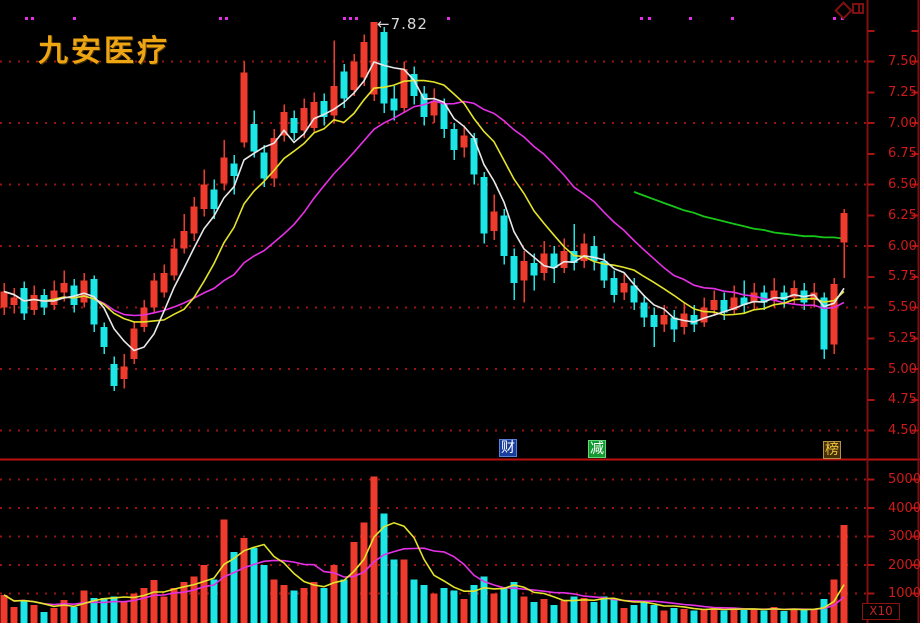 This screenshot has height=623, width=920. Describe the element at coordinates (858, 8) in the screenshot. I see `split-screen-icon` at that location.